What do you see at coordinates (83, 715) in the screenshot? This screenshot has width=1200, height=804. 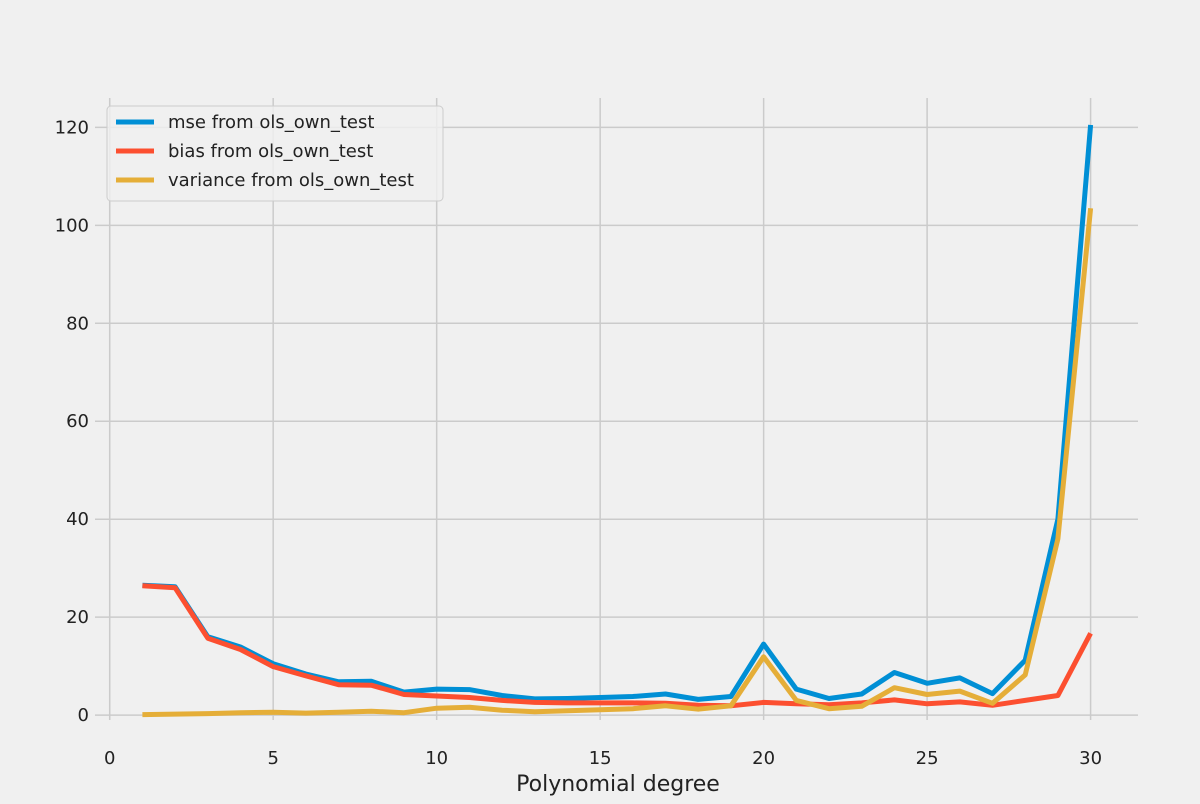 I see `y-tick-label: 0` at bounding box center [83, 715].